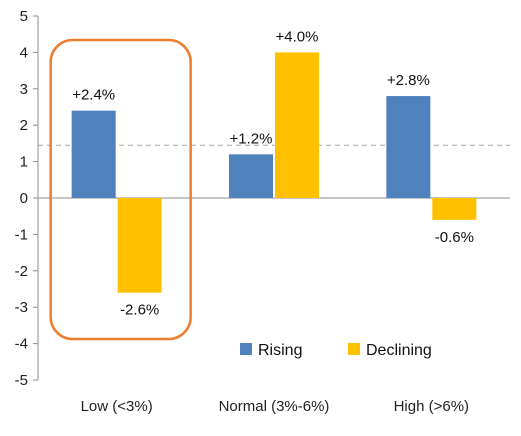 The height and width of the screenshot is (436, 521). I want to click on y-tick-label: 1, so click(24, 162).